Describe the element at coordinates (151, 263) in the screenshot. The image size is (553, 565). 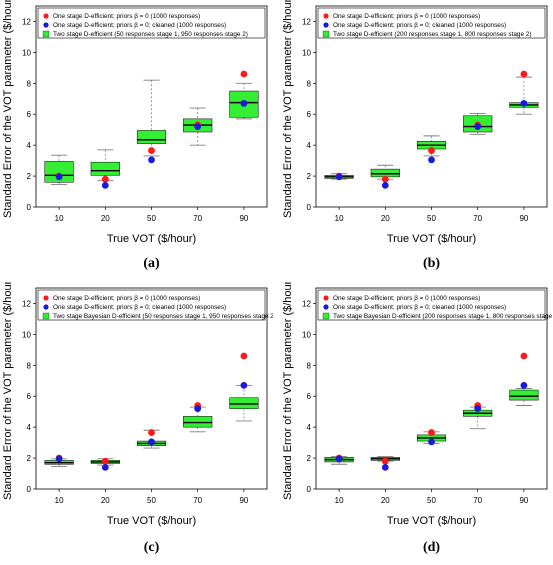
I see `panel-label: (a)` at that location.